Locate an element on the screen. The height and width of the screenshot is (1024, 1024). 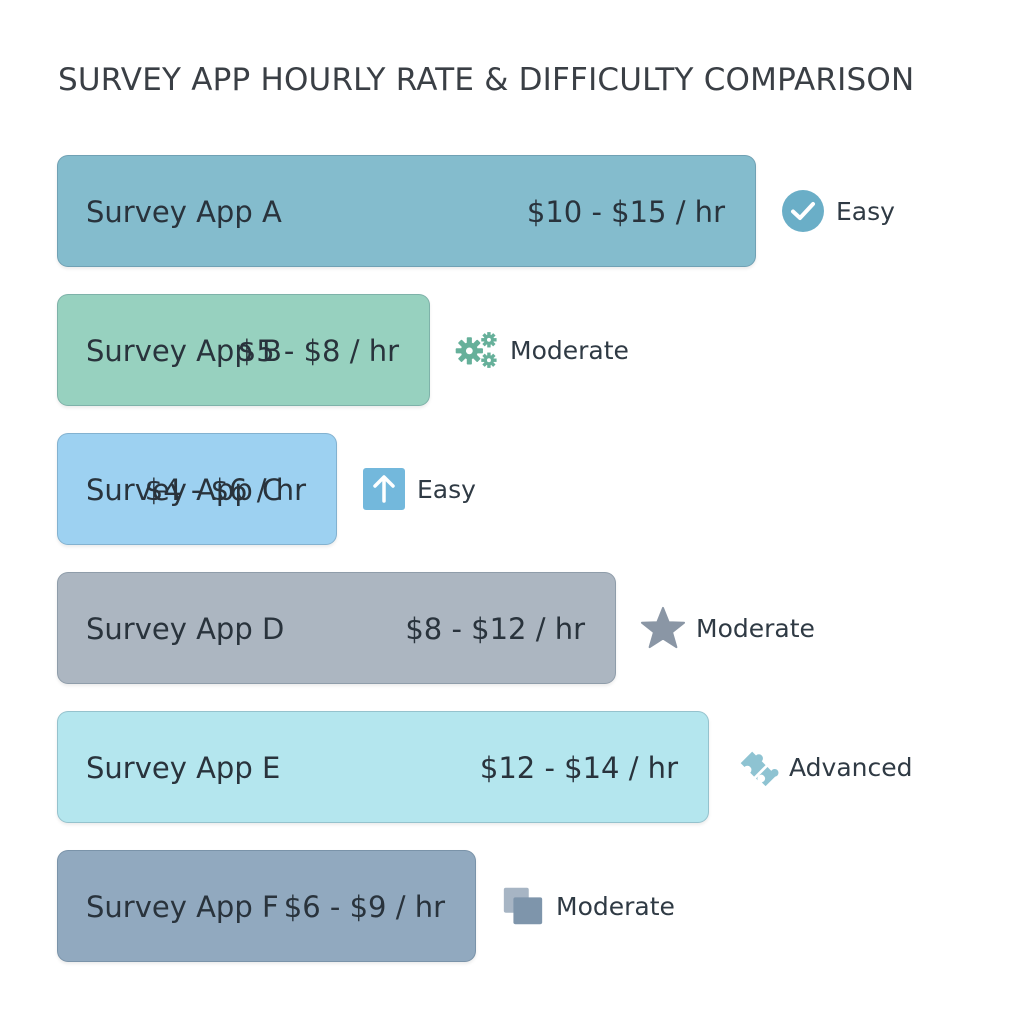
difficulty-indicator: Advanced is located at coordinates (823, 767).